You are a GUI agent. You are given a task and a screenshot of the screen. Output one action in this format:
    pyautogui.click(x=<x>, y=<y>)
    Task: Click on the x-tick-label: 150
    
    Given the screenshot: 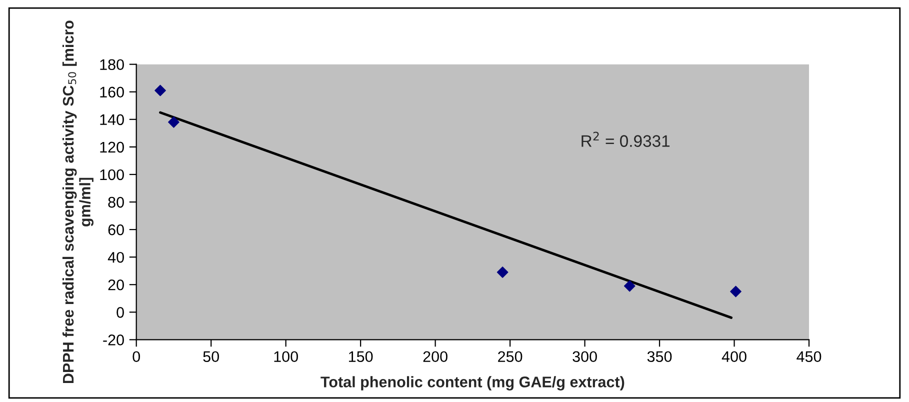 What is the action you would take?
    pyautogui.click(x=360, y=356)
    